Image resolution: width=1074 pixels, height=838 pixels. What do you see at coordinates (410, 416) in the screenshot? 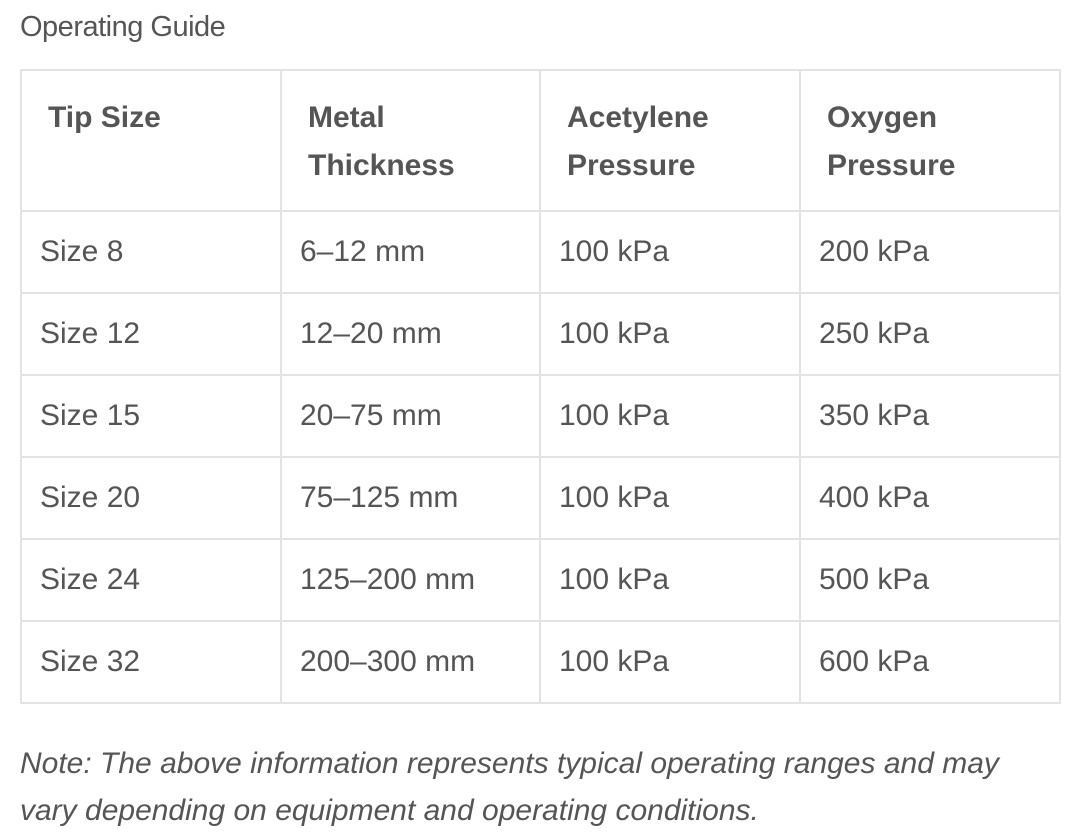
I see `table-cell: 20–75 mm` at bounding box center [410, 416].